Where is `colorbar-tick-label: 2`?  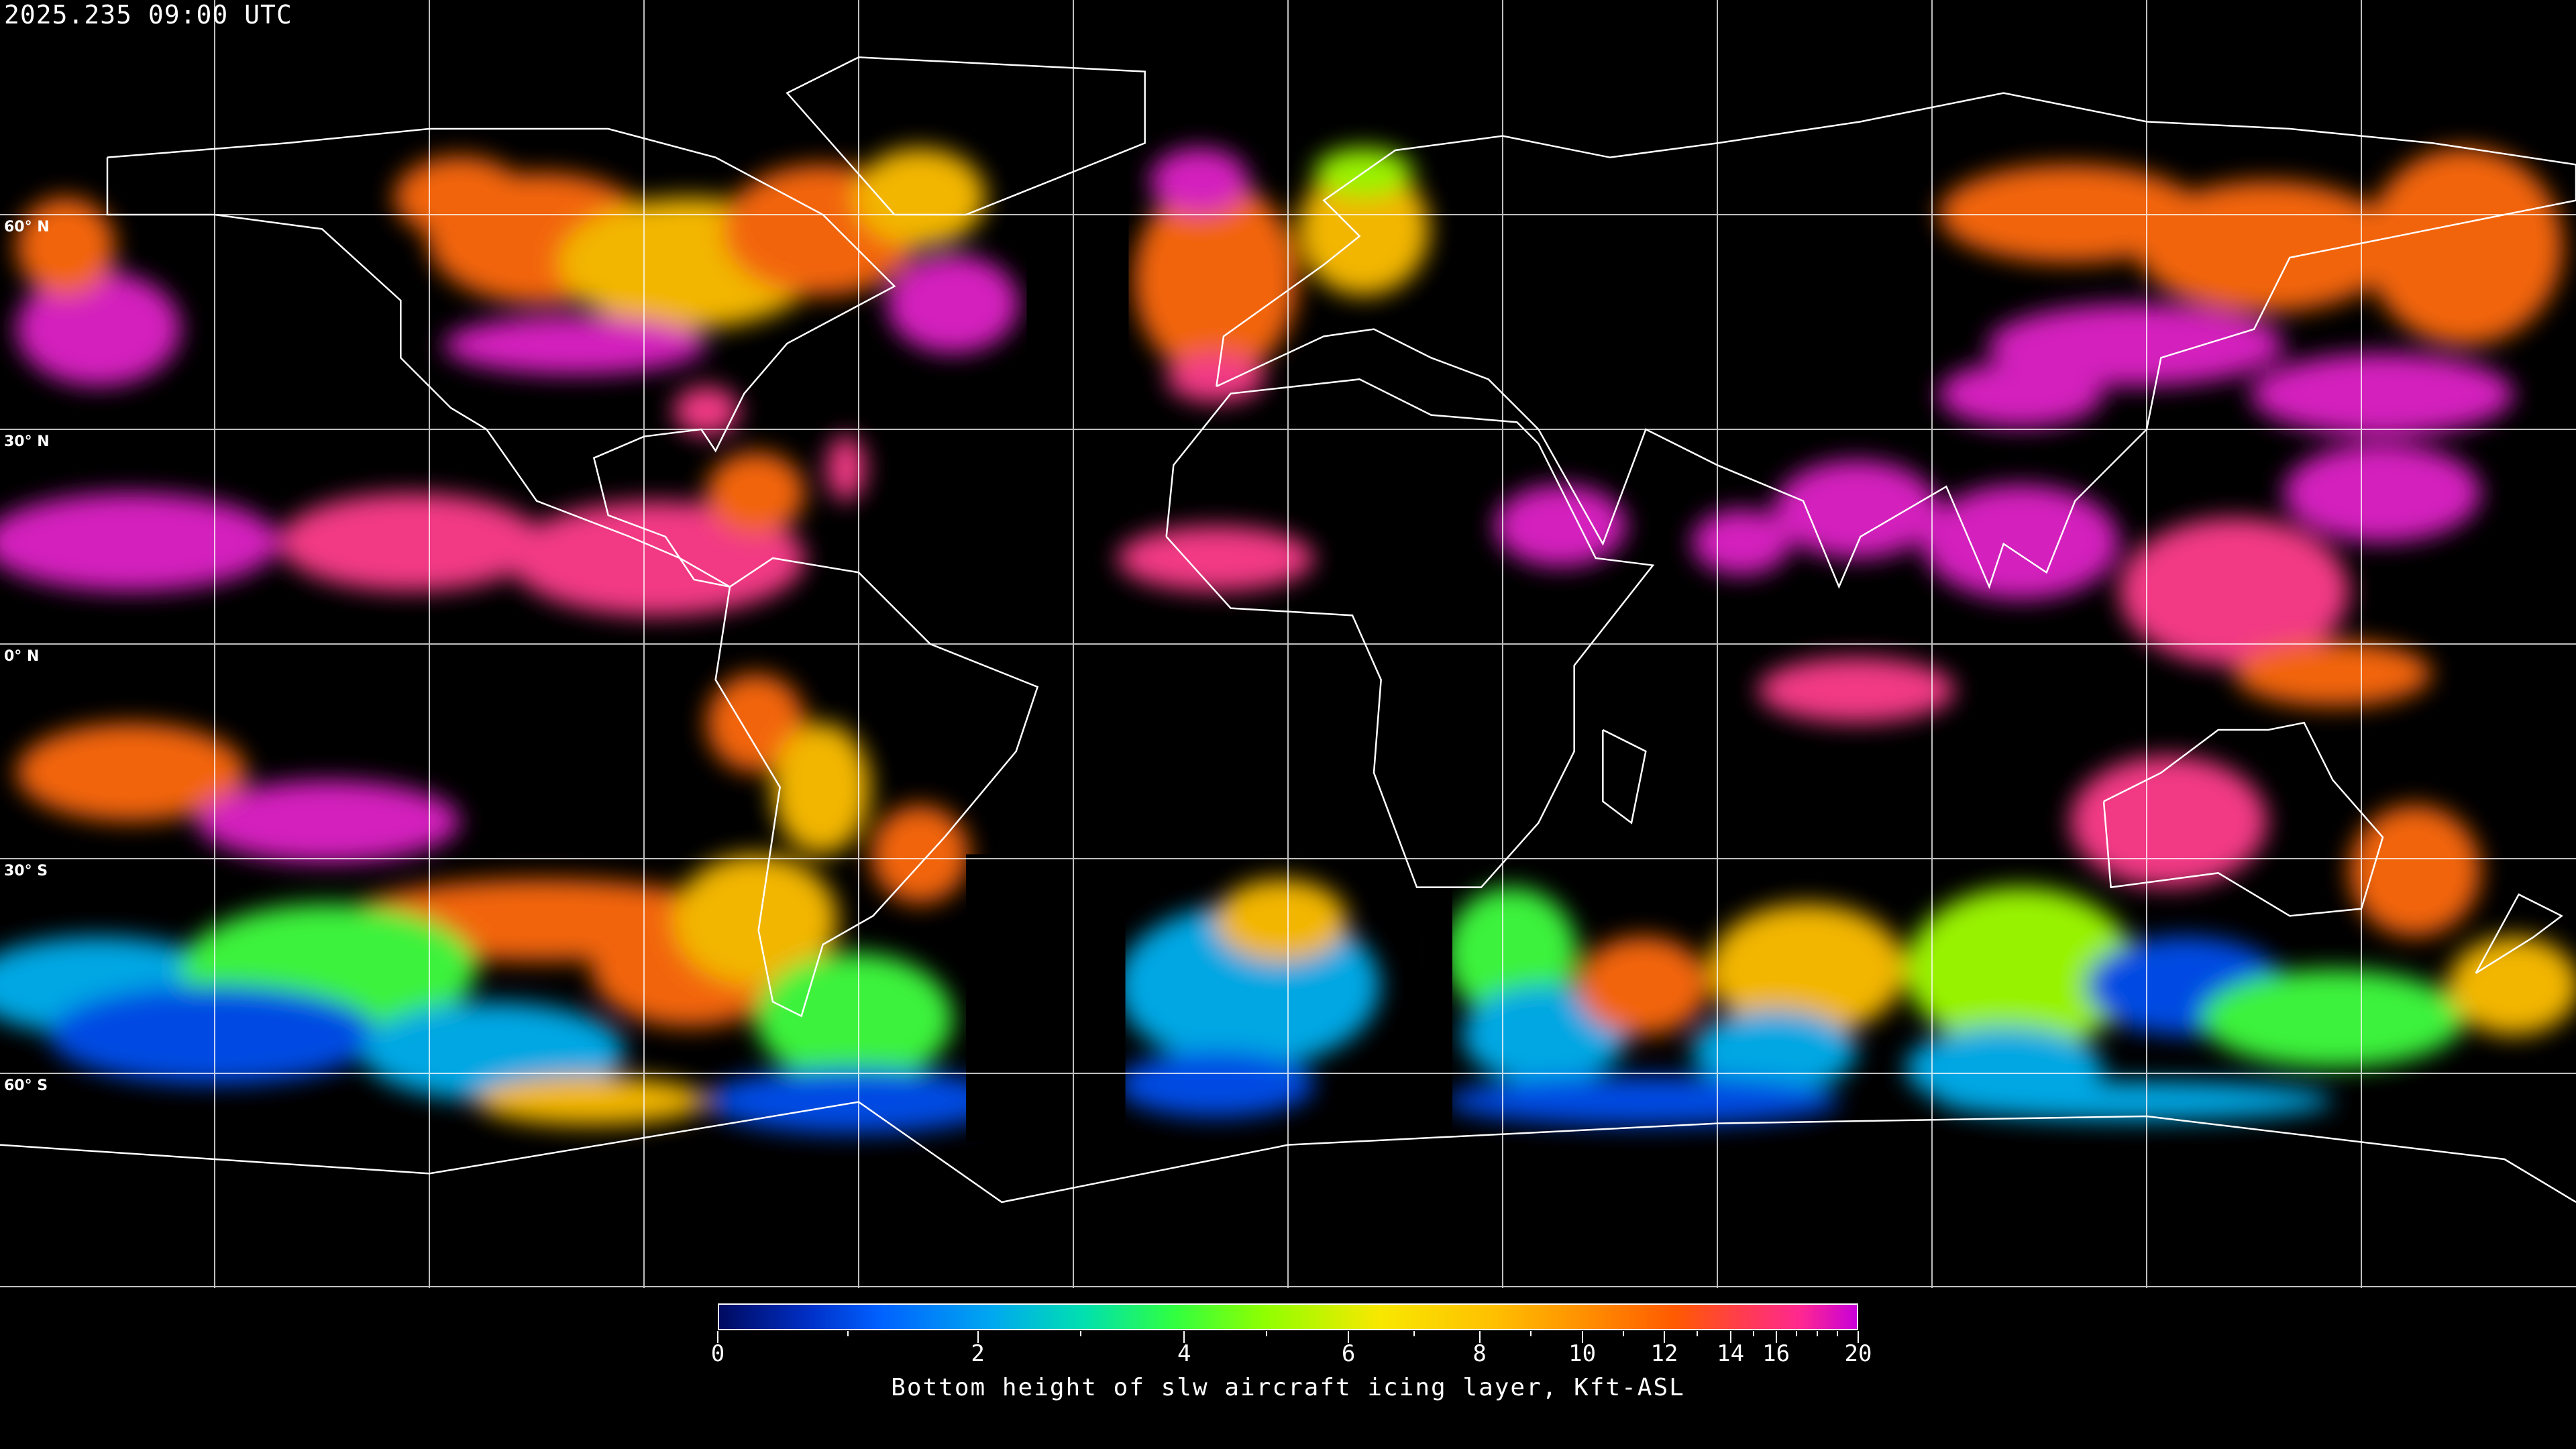 colorbar-tick-label: 2 is located at coordinates (978, 1353).